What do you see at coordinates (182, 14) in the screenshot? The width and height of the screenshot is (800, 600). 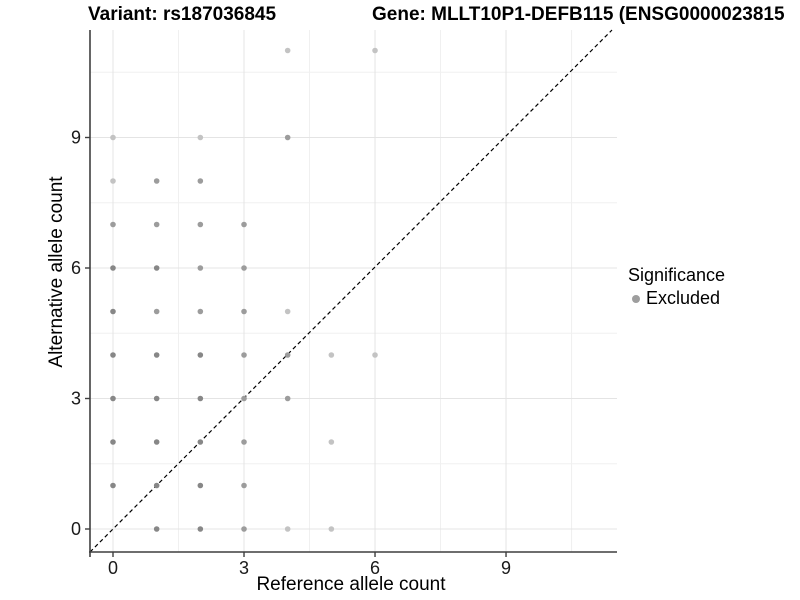 I see `variant-title: Variant: rs187036845` at bounding box center [182, 14].